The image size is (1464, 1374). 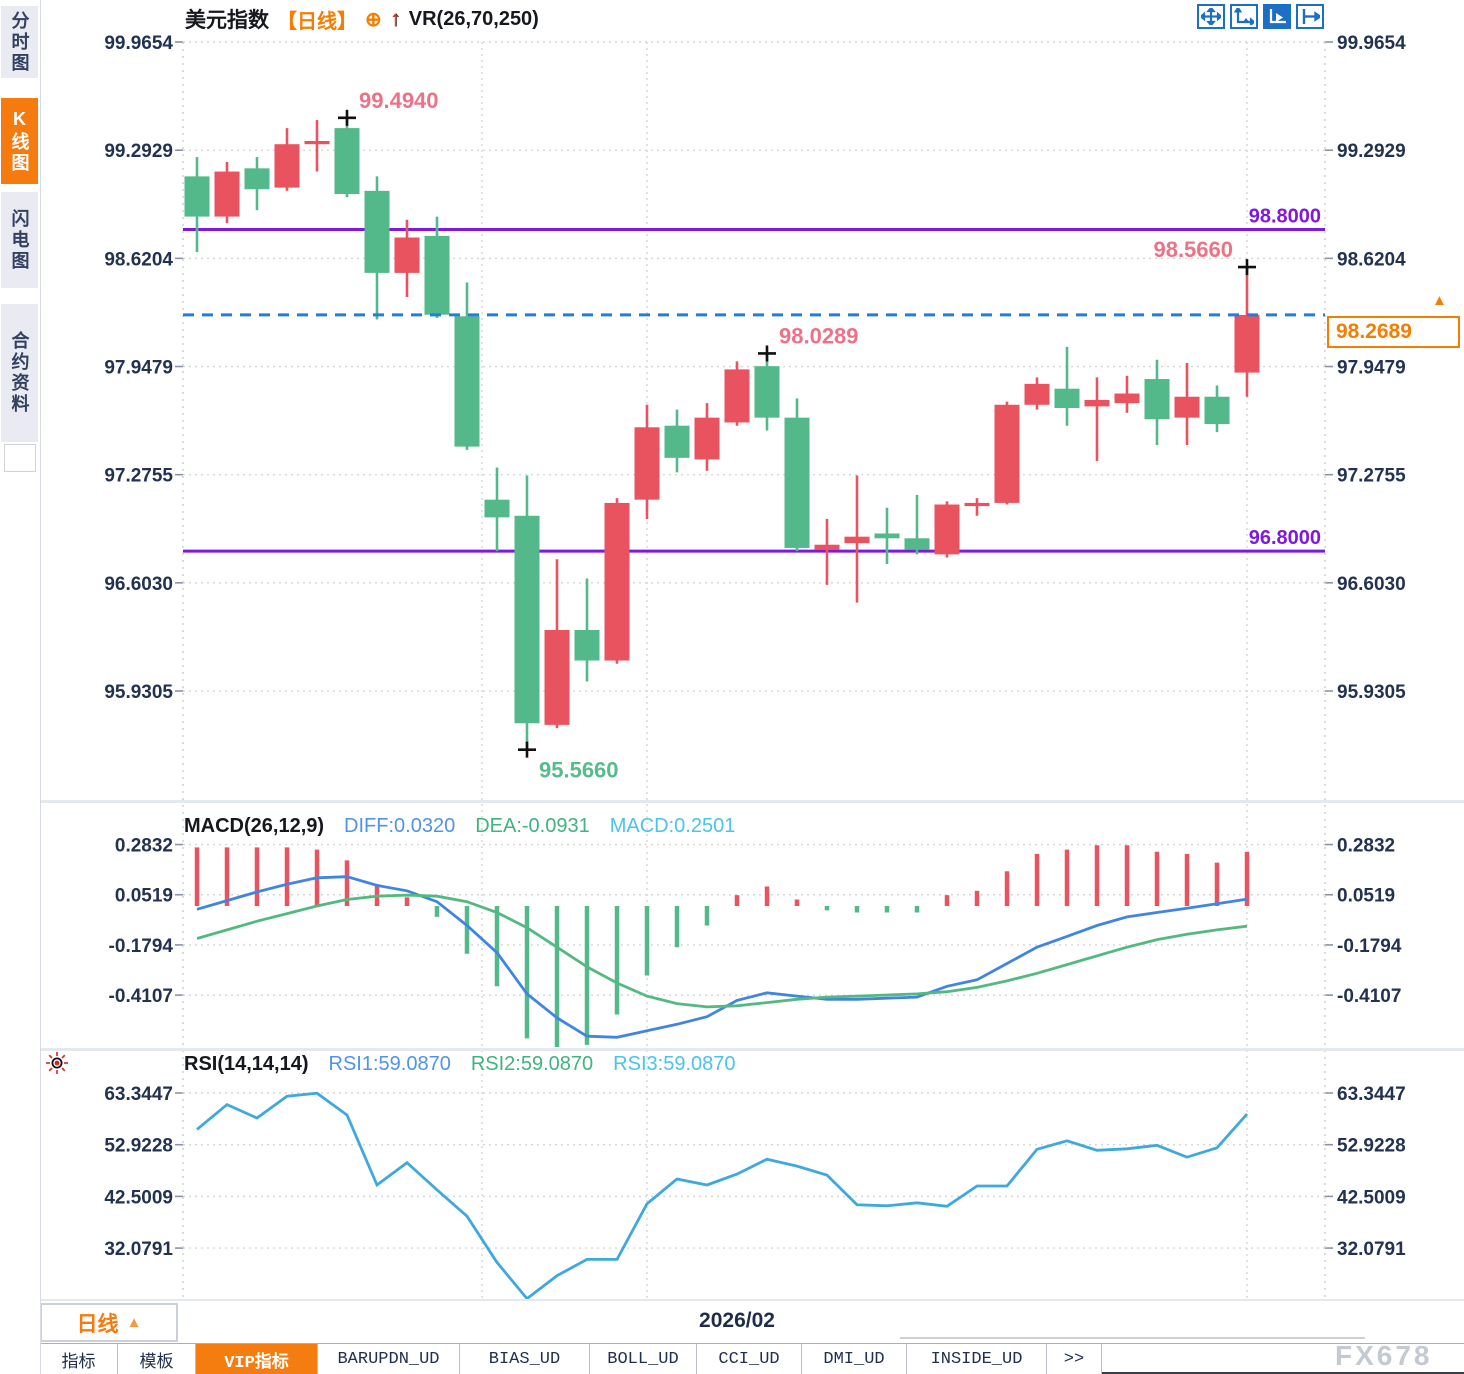 I want to click on shift-right-tool-button, so click(x=1310, y=16).